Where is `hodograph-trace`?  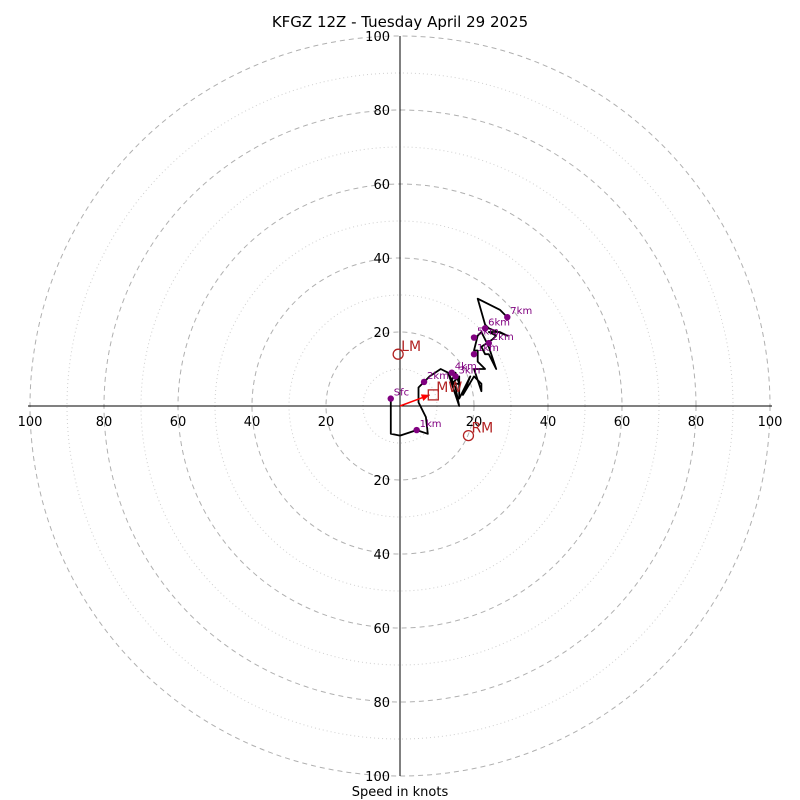 hodograph-trace is located at coordinates (449, 367).